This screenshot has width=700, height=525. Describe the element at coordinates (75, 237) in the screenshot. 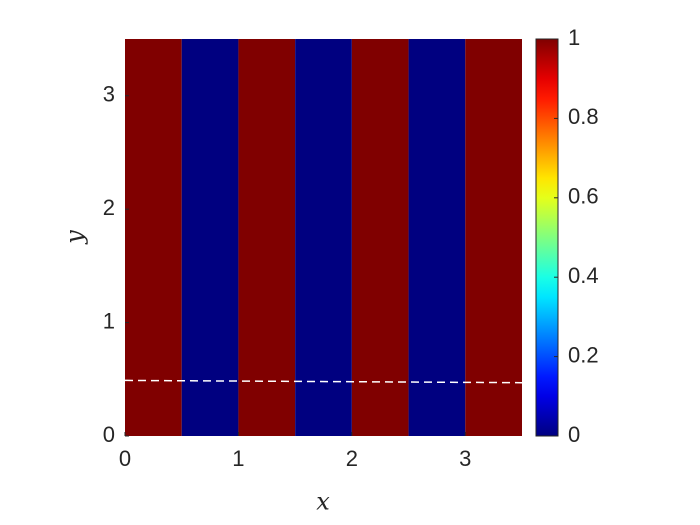

I see `y-axis-label: y` at that location.